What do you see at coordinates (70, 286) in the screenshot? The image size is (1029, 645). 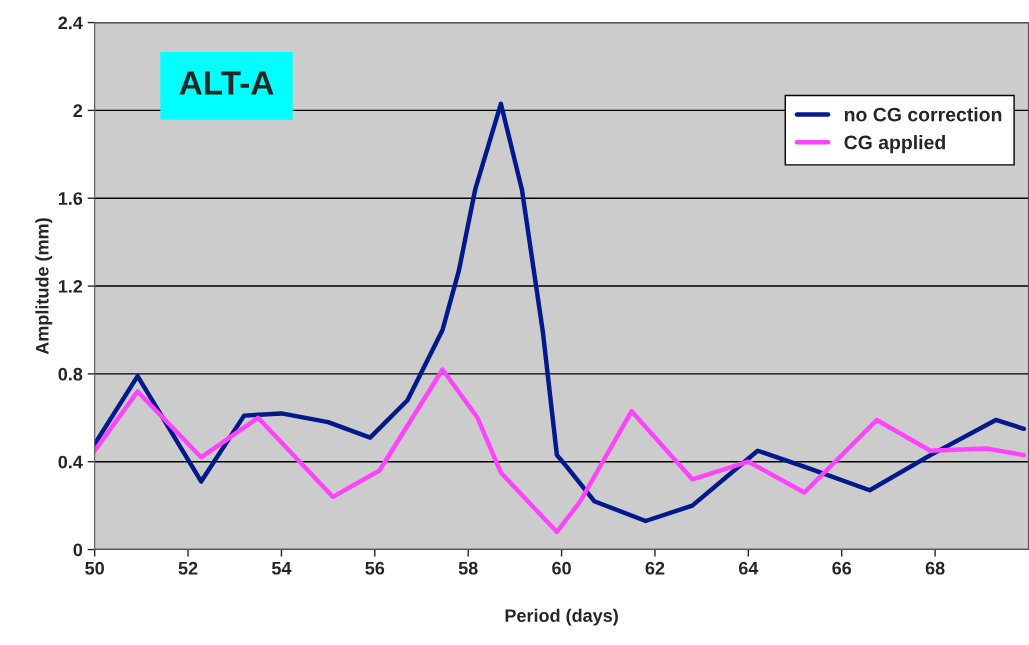 I see `y-tick-label: 1.2` at bounding box center [70, 286].